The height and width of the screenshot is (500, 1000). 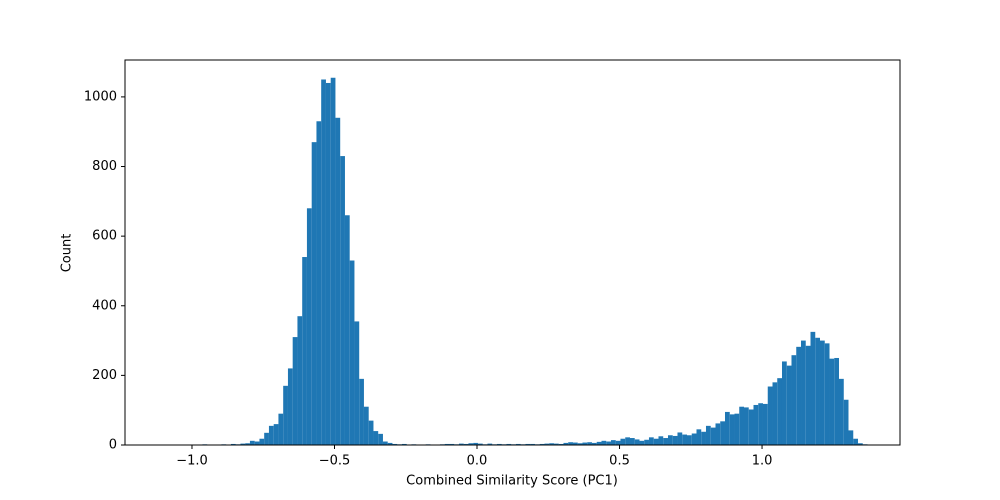 What do you see at coordinates (192, 461) in the screenshot?
I see `x-tick-label: −1.0` at bounding box center [192, 461].